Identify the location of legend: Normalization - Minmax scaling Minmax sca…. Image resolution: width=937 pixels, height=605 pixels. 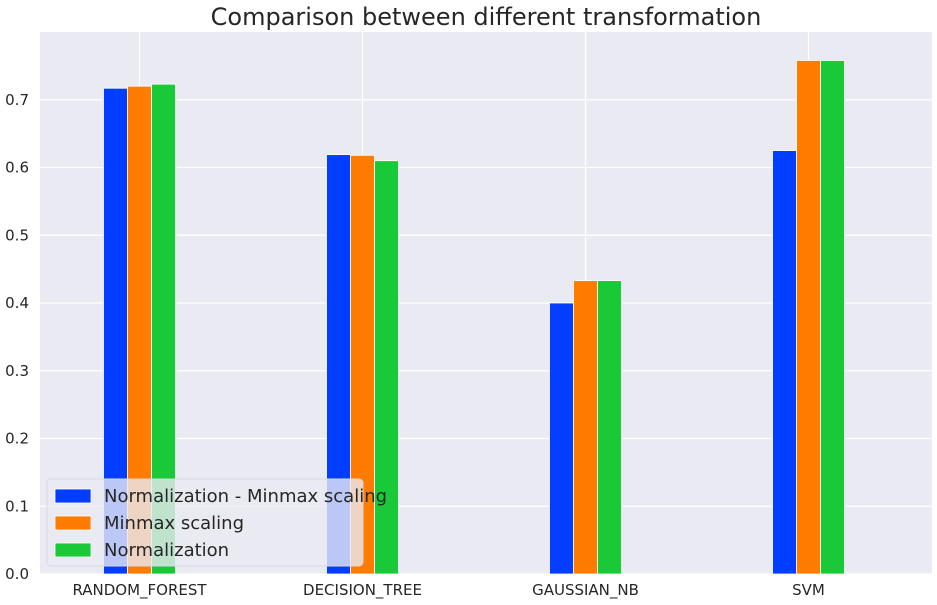
(216, 522).